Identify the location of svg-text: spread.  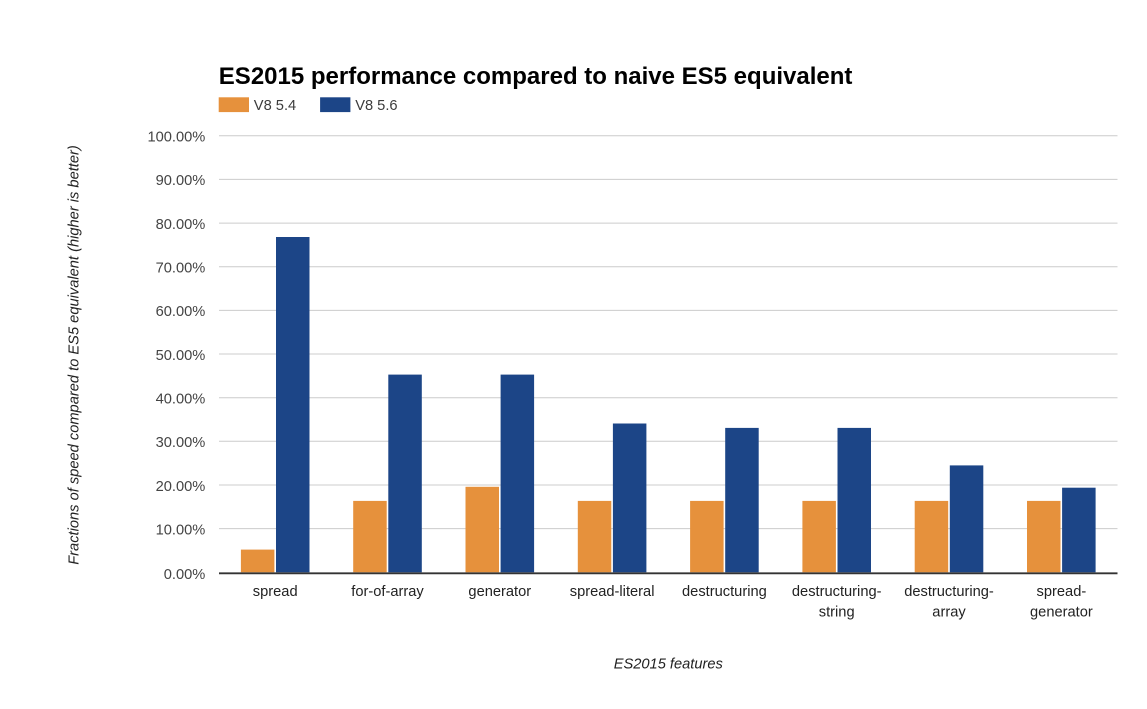
(275, 592).